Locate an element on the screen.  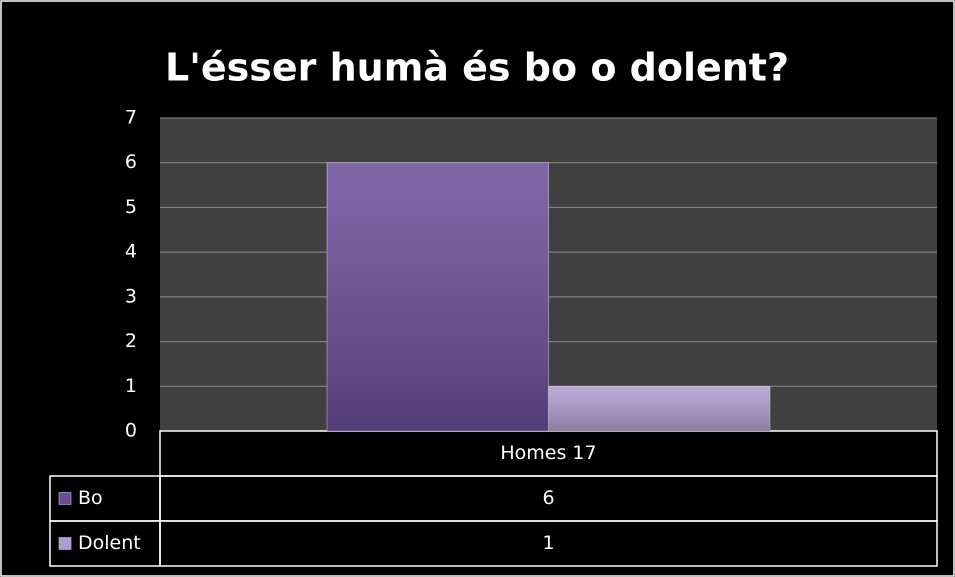
table-value: 6 is located at coordinates (548, 498).